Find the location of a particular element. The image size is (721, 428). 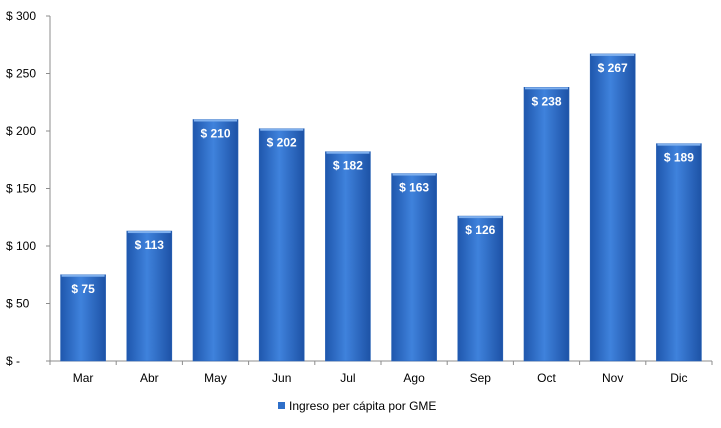

data-label: $ 202 is located at coordinates (282, 143).